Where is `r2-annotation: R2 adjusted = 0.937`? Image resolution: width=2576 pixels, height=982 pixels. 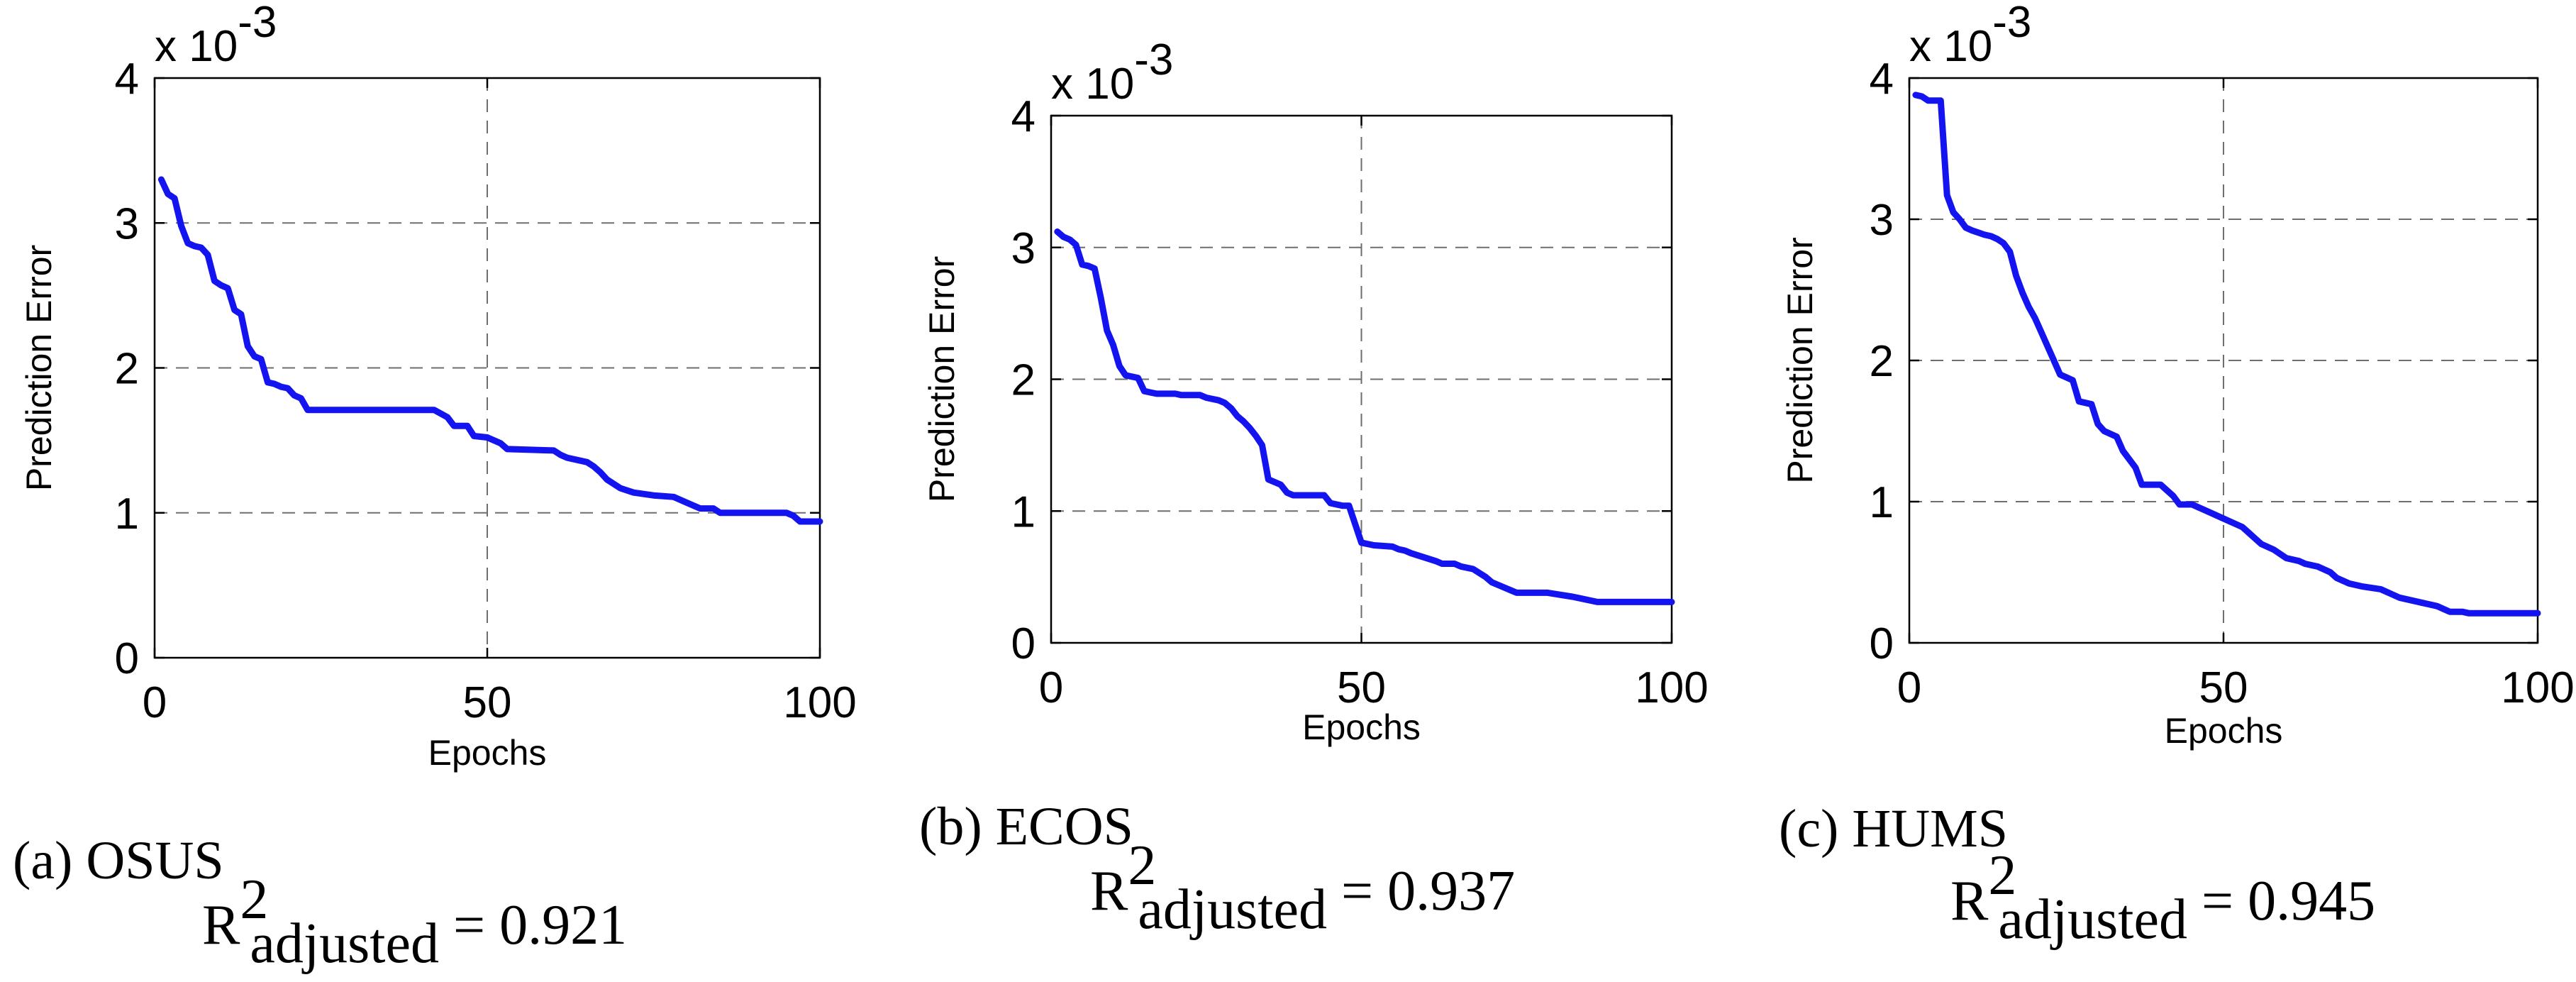 r2-annotation: R2 adjusted = 0.937 is located at coordinates (1302, 887).